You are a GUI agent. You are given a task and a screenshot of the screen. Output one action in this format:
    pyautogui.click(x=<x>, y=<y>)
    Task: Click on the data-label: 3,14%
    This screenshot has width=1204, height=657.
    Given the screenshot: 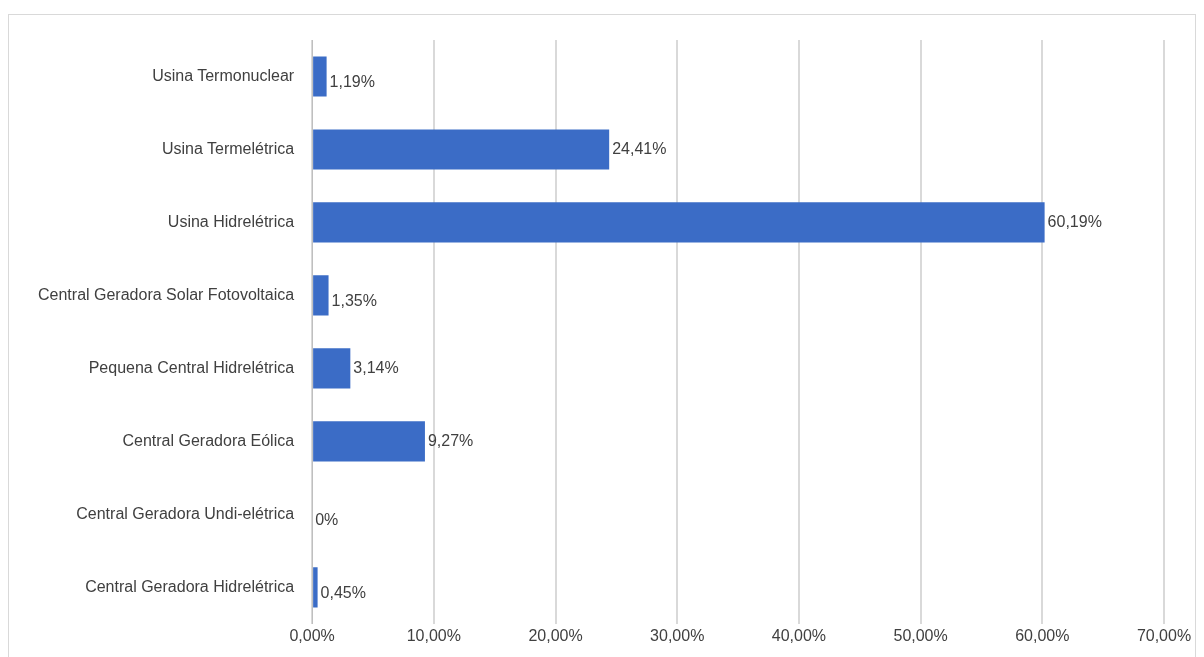 What is the action you would take?
    pyautogui.click(x=376, y=367)
    